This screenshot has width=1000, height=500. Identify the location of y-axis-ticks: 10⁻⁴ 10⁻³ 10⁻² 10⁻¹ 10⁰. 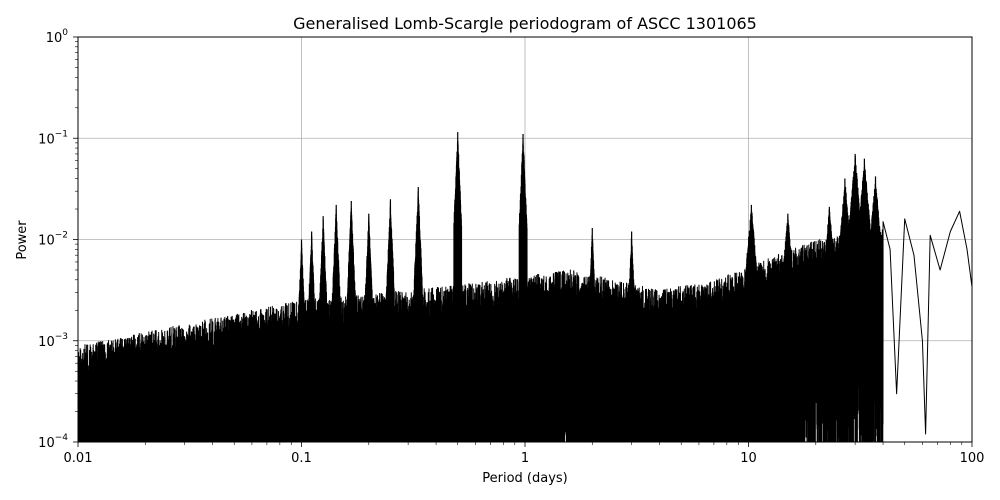
(58, 239).